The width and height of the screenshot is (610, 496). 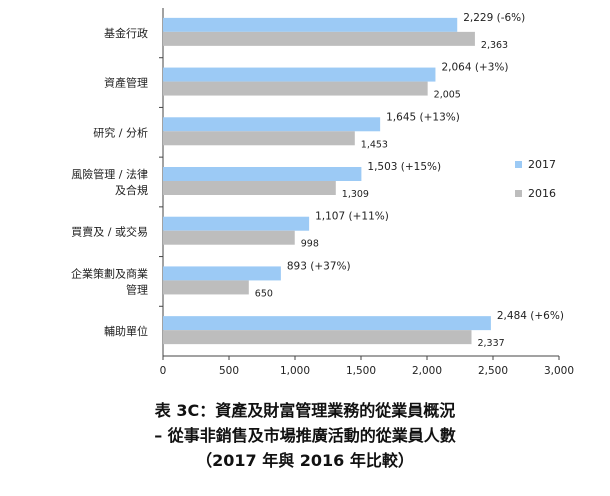 I want to click on x-tick-label: 2,000, so click(x=427, y=371).